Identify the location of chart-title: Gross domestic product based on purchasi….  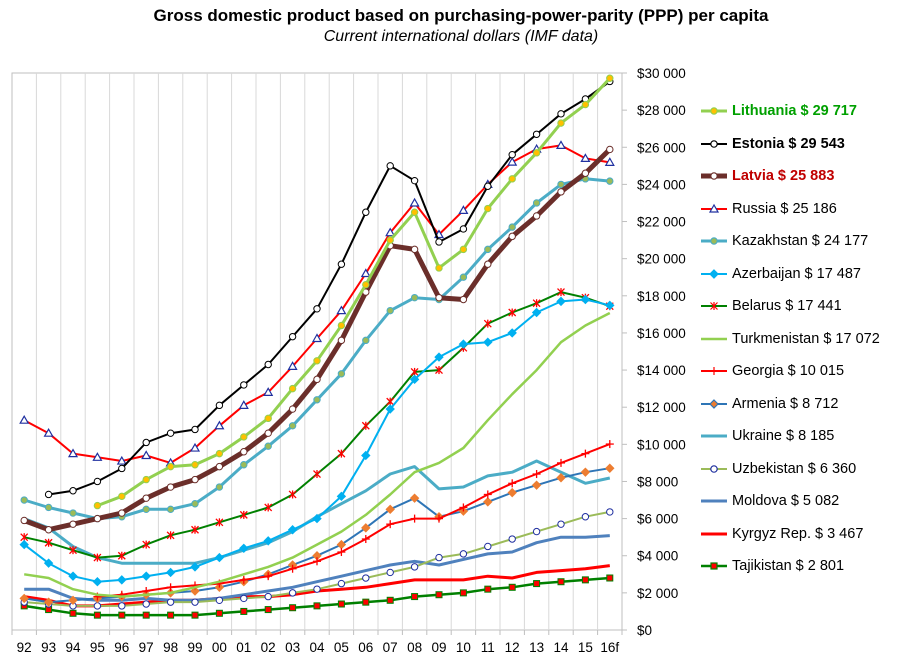
(461, 15).